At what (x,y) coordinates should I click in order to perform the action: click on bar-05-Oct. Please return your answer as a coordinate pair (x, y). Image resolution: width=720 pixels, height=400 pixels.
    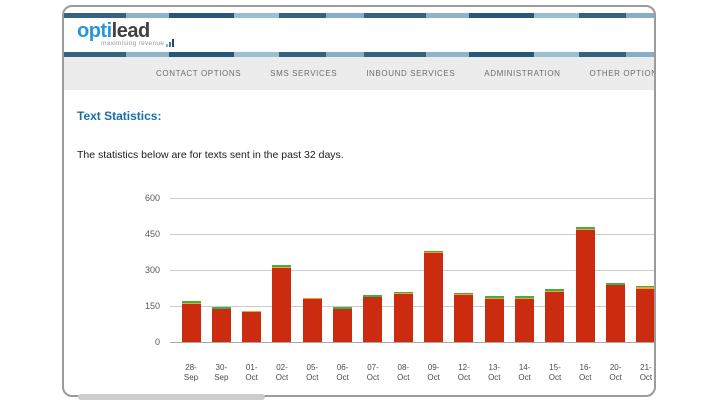
    Looking at the image, I should click on (312, 319).